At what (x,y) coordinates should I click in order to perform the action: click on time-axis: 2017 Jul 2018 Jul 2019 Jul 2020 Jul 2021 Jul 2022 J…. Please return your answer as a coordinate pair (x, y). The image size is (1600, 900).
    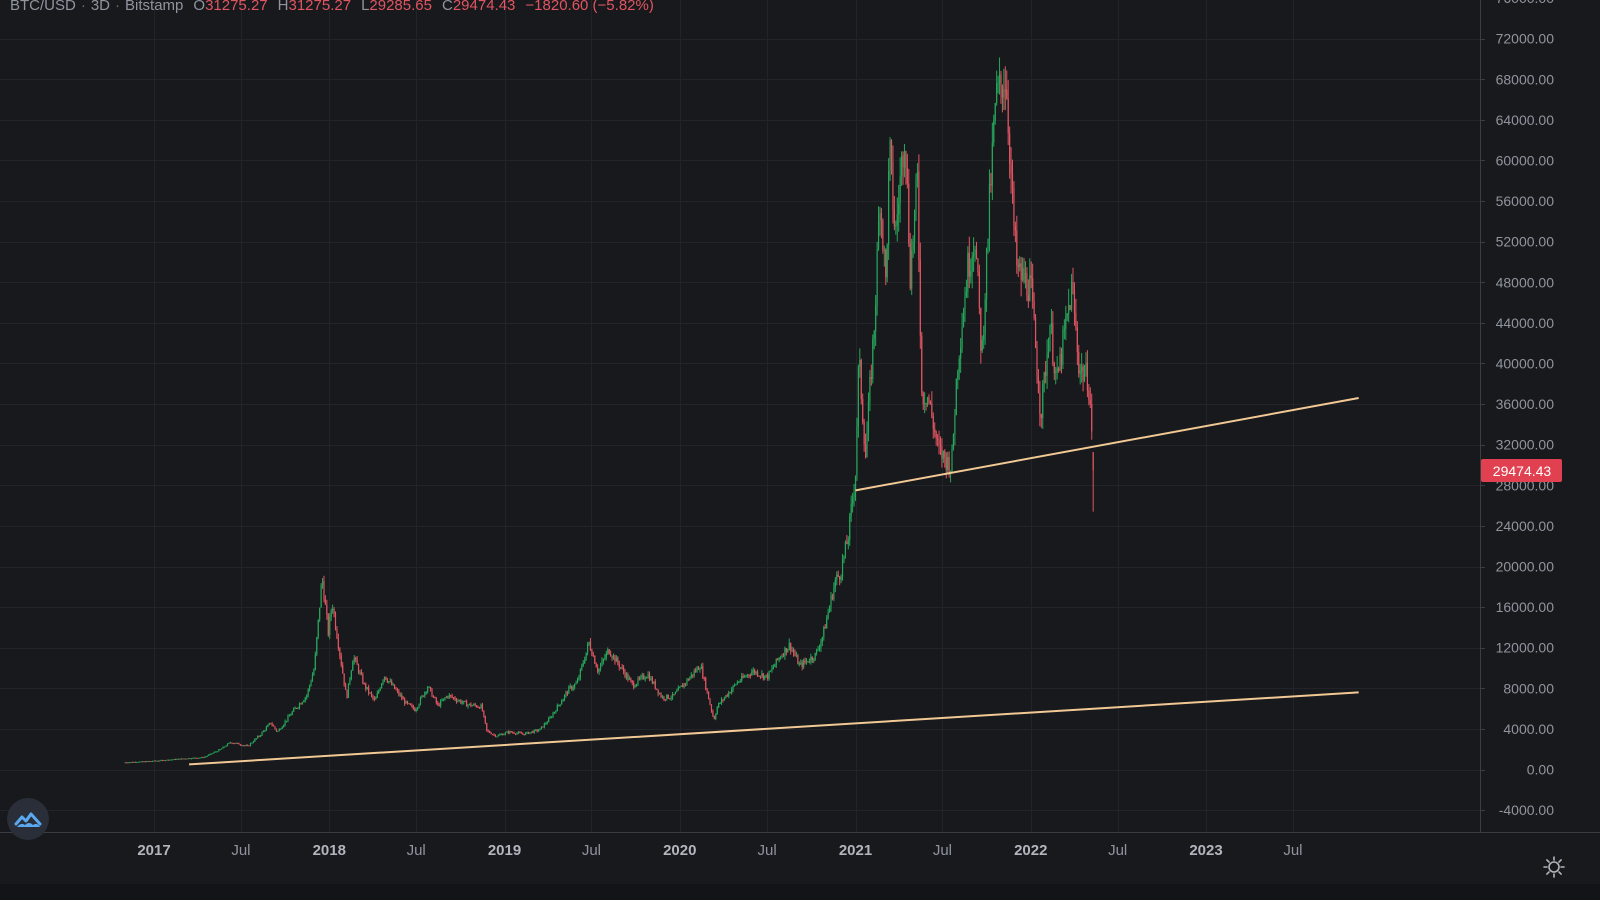
    Looking at the image, I should click on (719, 850).